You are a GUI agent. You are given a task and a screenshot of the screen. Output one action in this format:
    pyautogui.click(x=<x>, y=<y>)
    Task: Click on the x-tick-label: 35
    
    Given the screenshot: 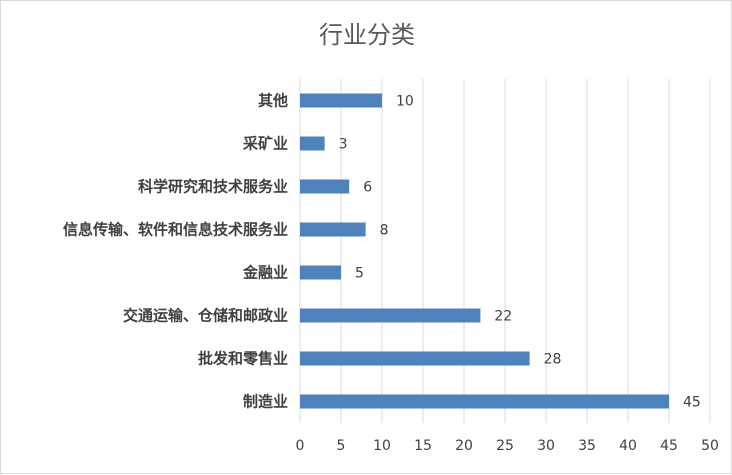 What is the action you would take?
    pyautogui.click(x=587, y=446)
    